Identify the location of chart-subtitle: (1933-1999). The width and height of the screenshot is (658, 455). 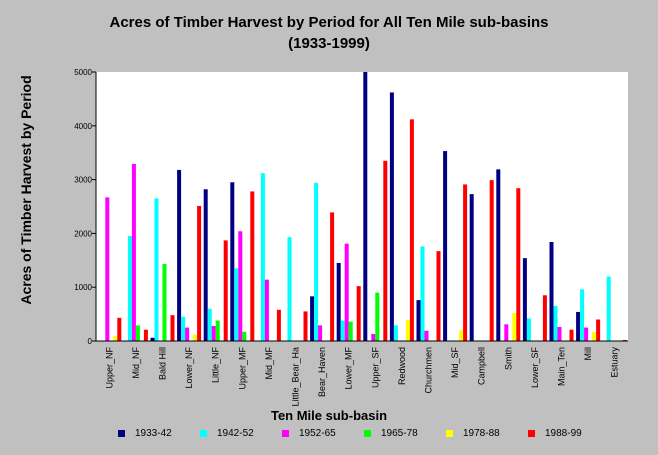
(329, 43).